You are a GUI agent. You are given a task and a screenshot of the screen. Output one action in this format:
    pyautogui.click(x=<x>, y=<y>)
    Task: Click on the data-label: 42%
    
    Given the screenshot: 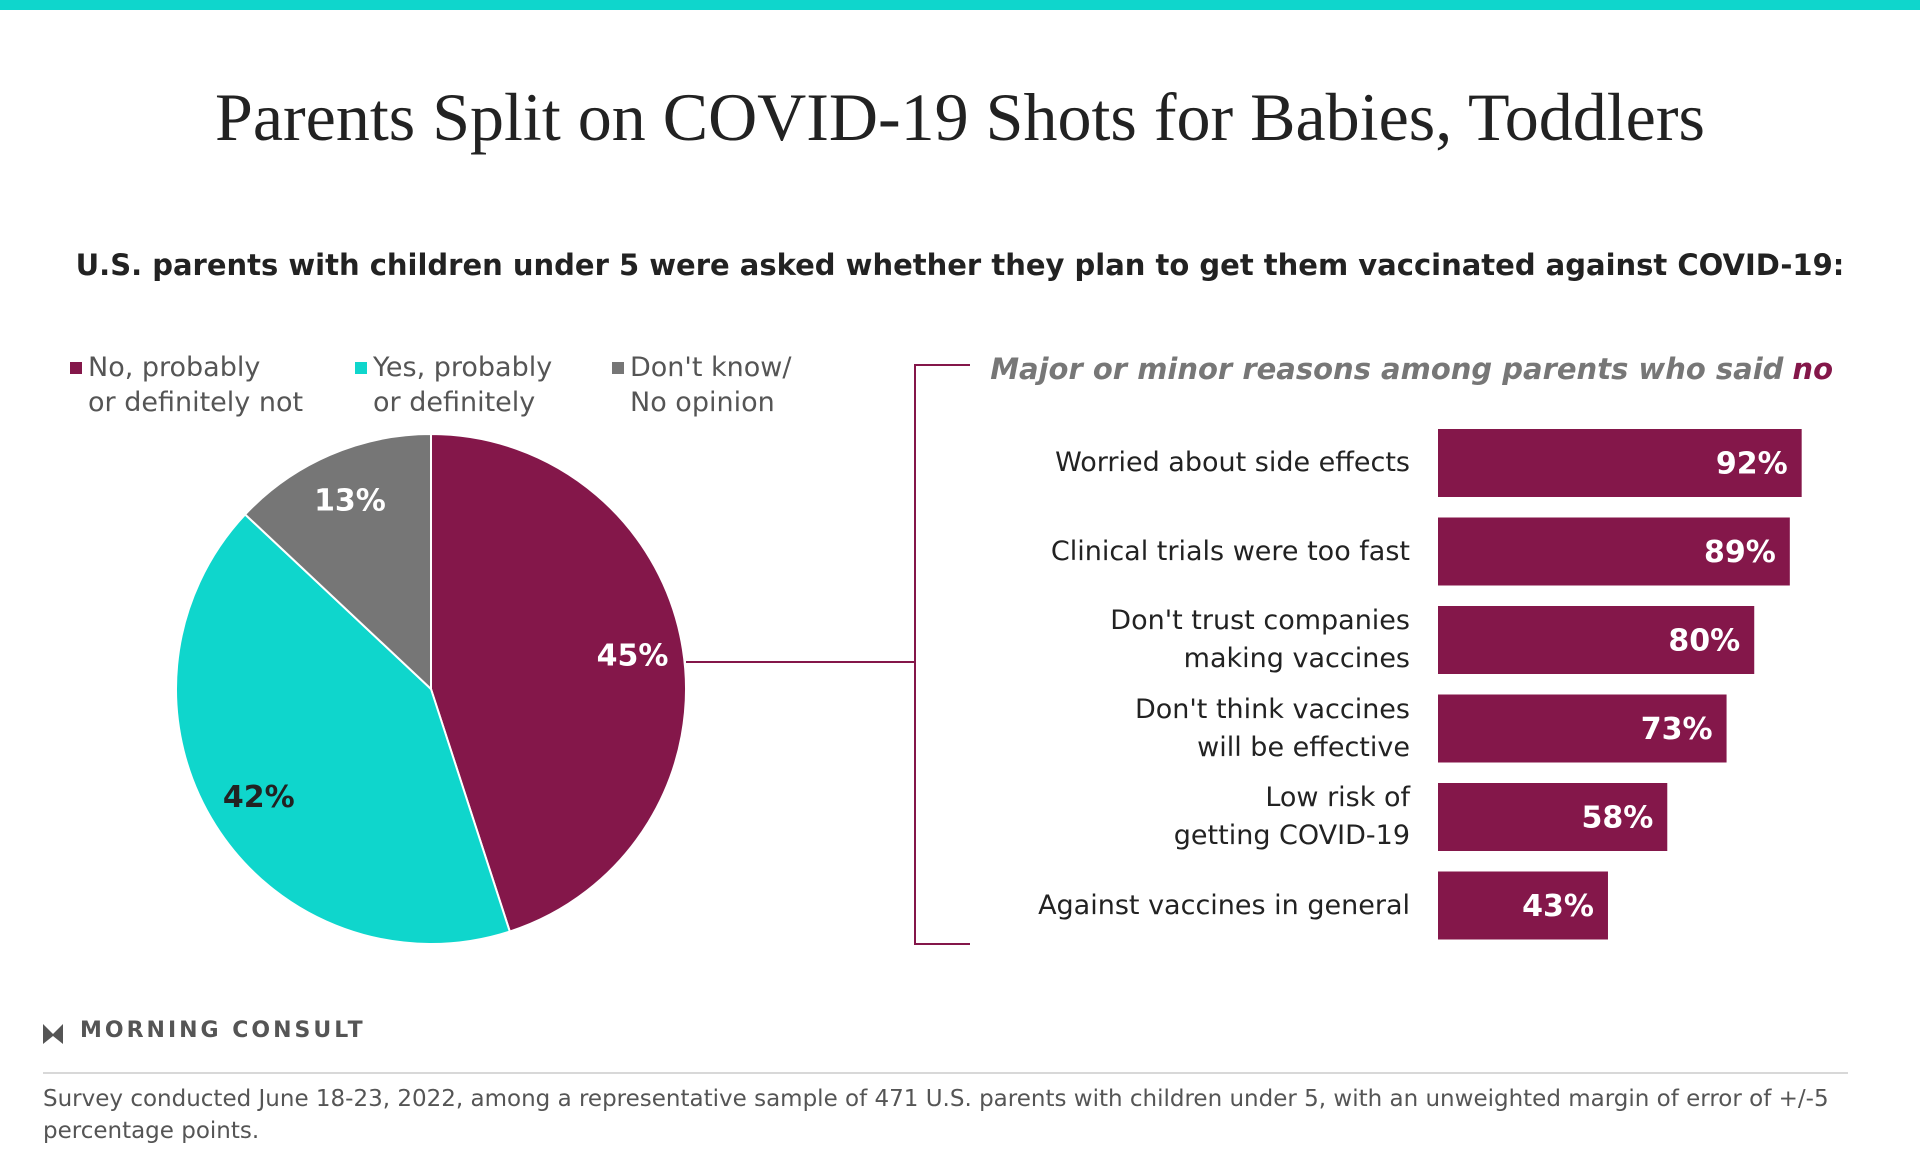 What is the action you would take?
    pyautogui.click(x=259, y=797)
    